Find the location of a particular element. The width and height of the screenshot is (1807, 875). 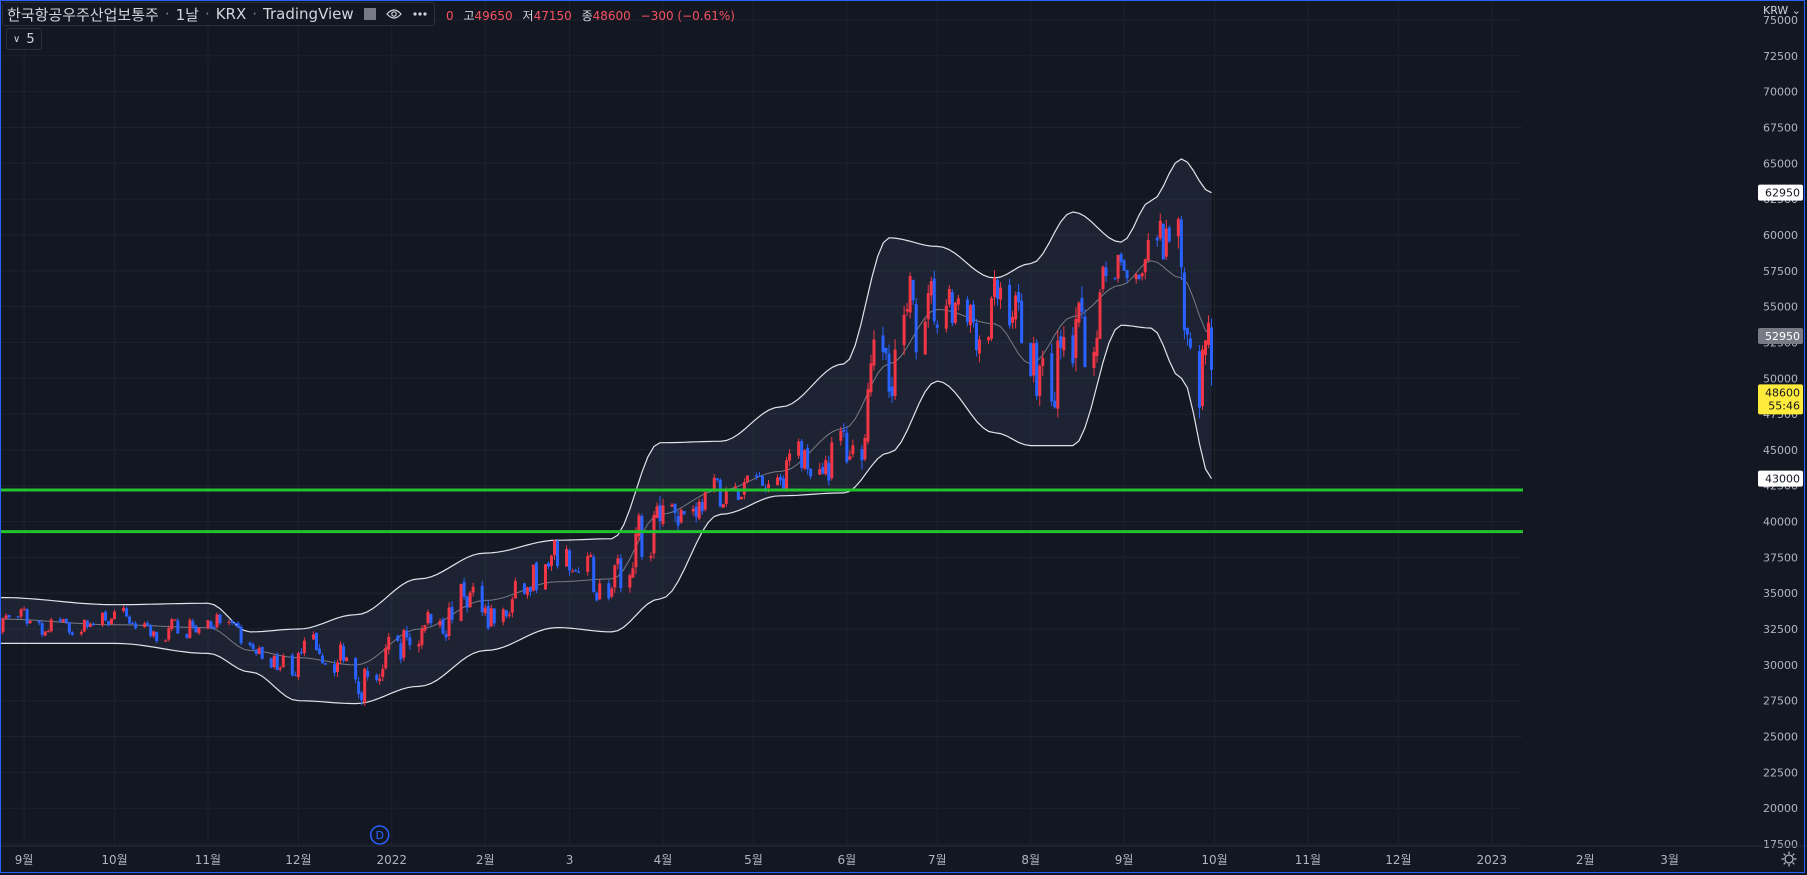

chevron-down-icon: ∨ is located at coordinates (17, 39).